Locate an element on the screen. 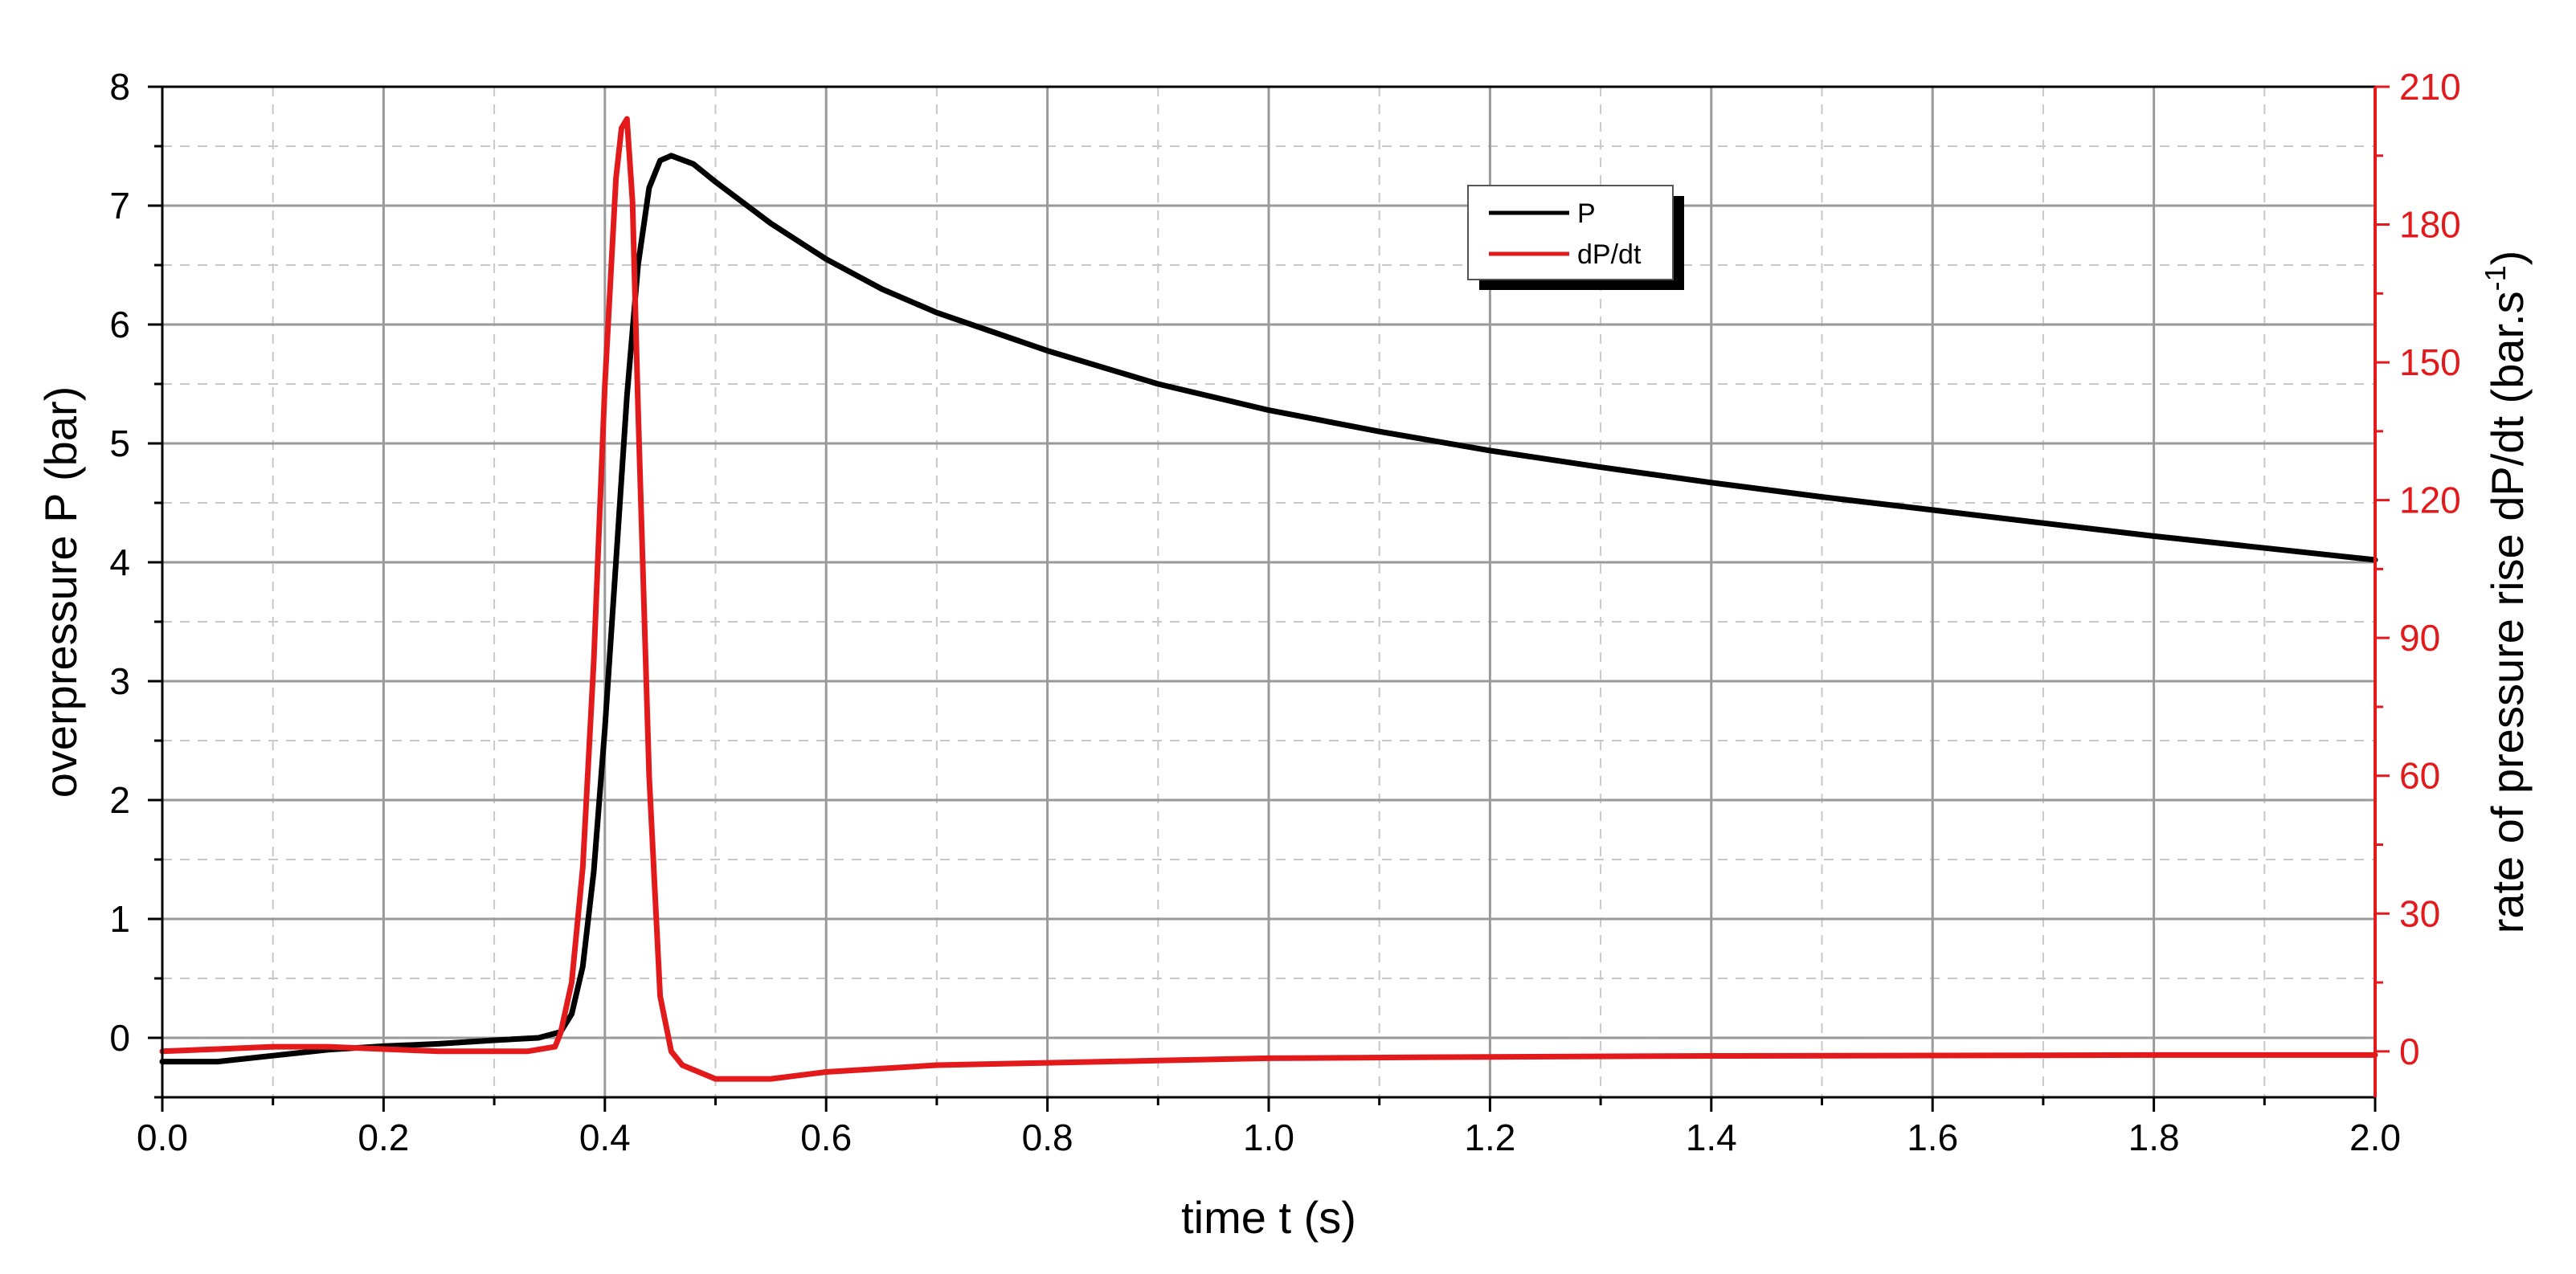 The width and height of the screenshot is (2576, 1274). y2-axis-title-main: rate of pressure rise dP/dt (bar.s is located at coordinates (2507, 612).